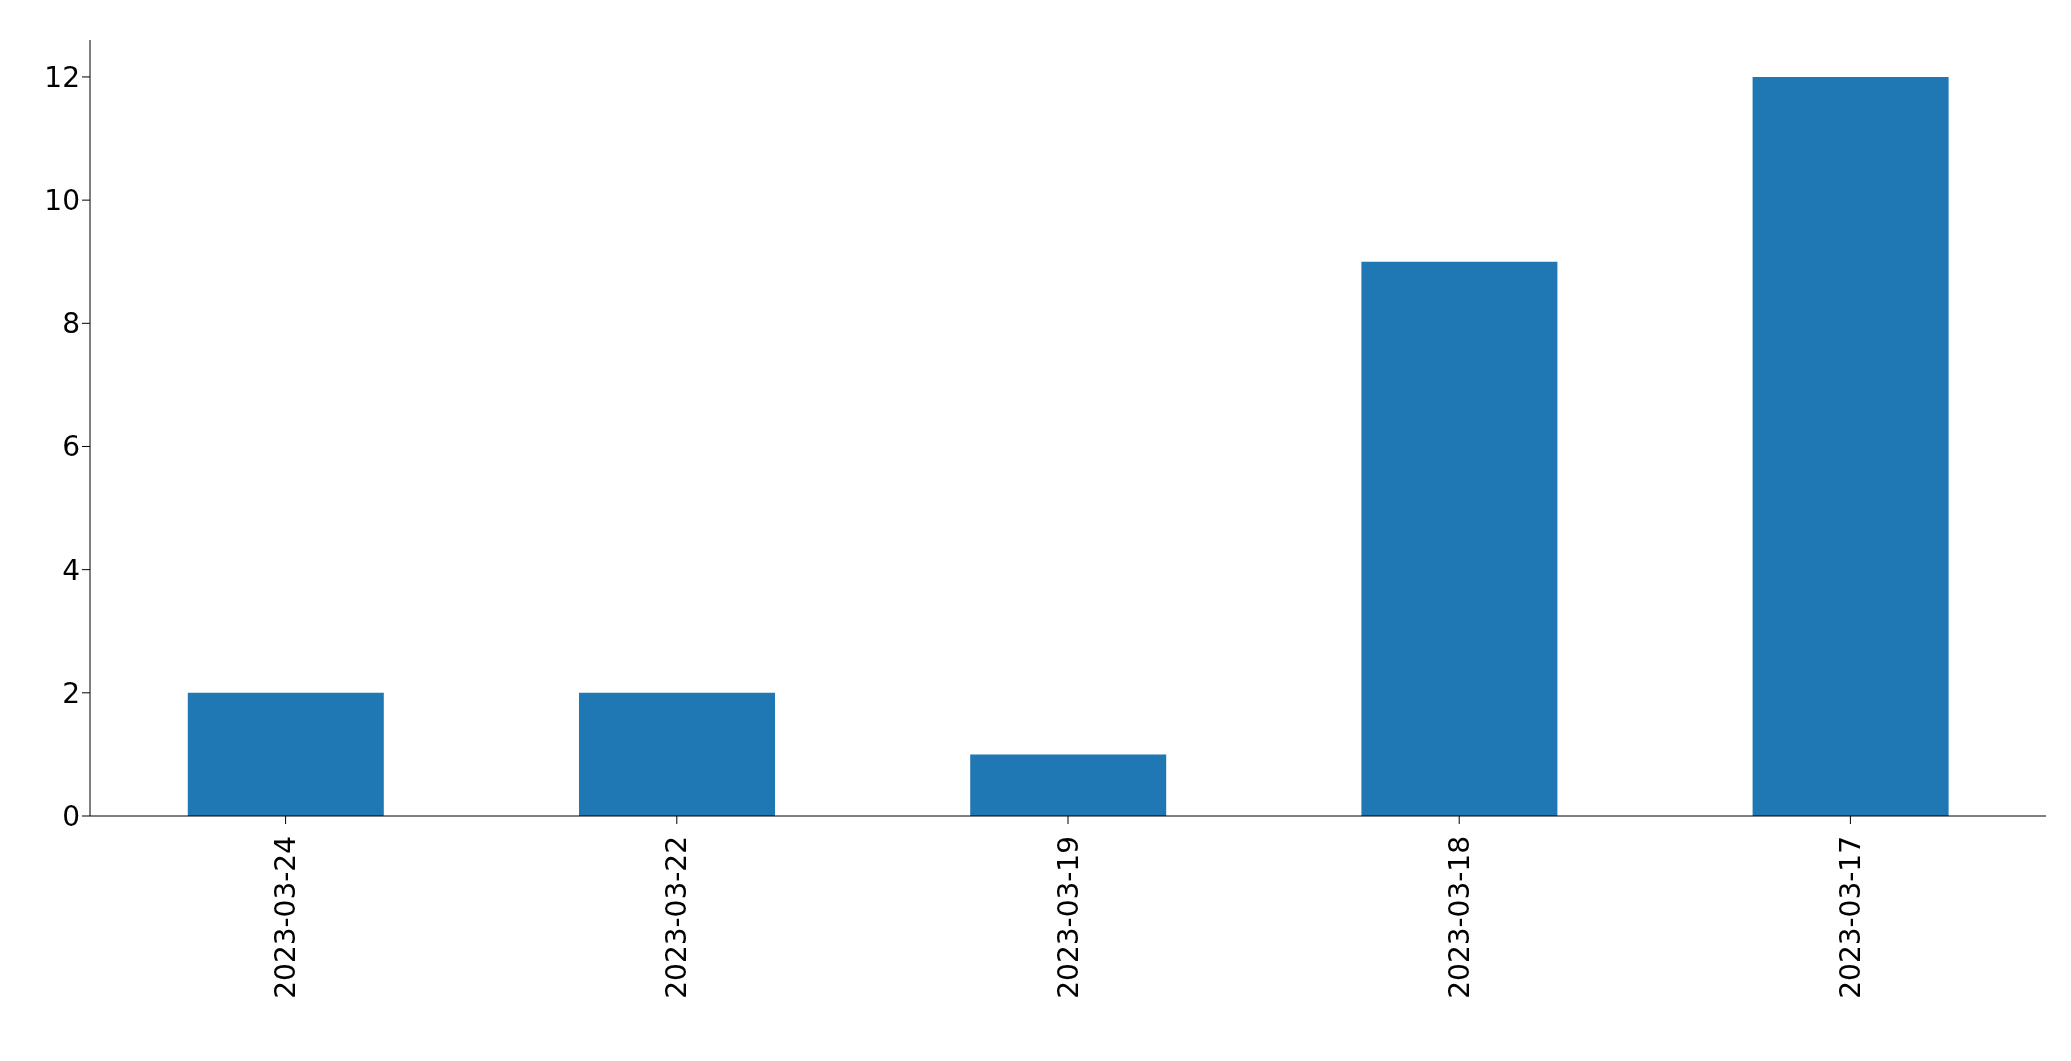 The width and height of the screenshot is (2071, 1061). I want to click on y-tick-label: 10, so click(62, 201).